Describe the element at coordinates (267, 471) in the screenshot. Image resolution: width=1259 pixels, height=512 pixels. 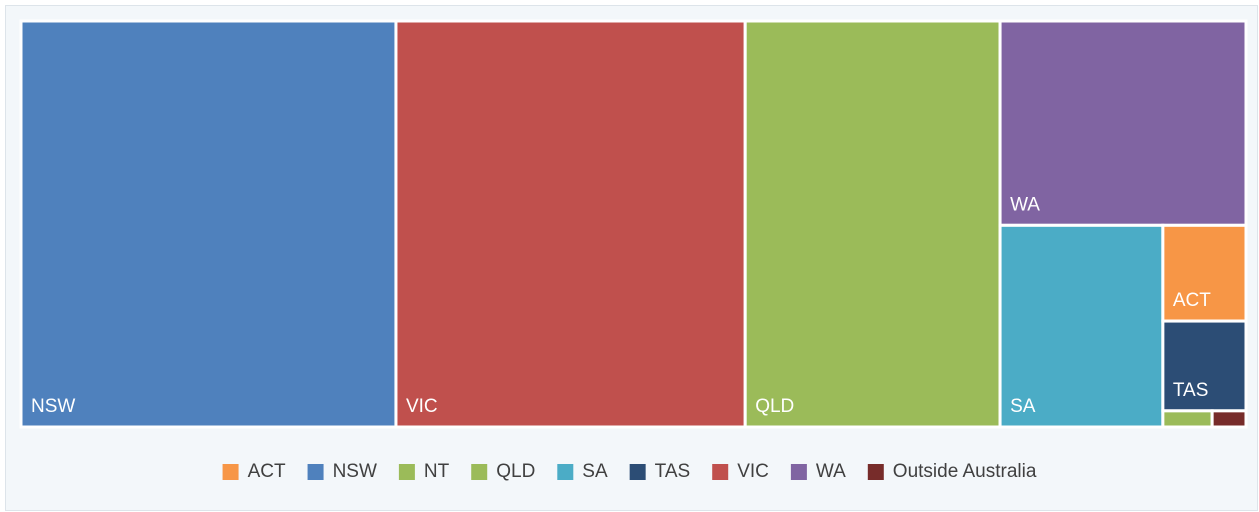
I see `legend-label: ACT` at that location.